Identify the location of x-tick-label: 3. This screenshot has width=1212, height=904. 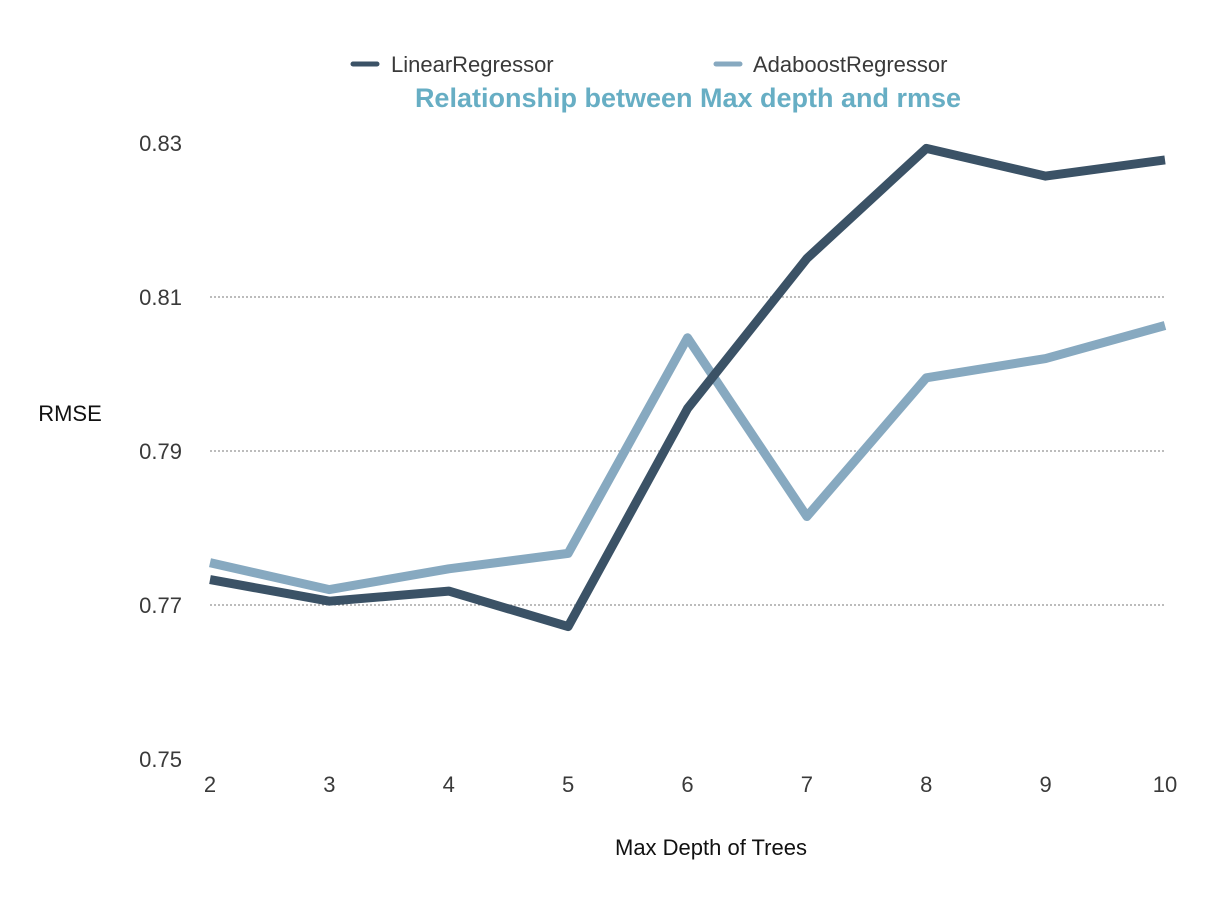
(329, 784).